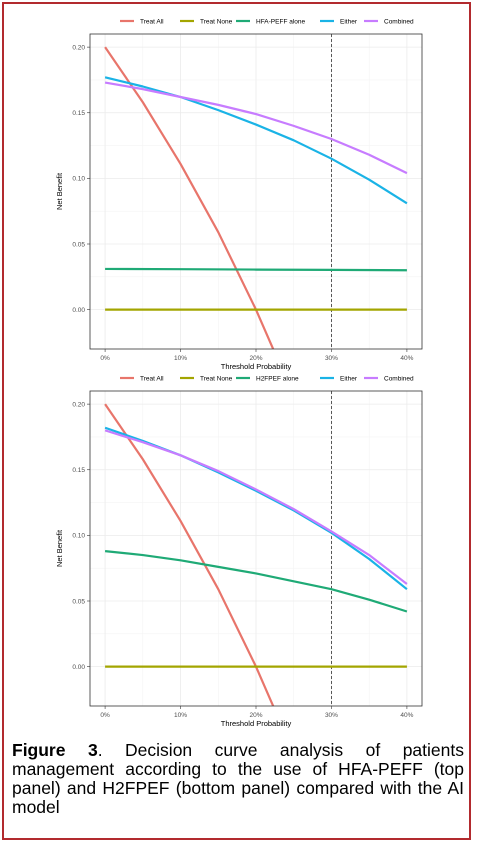 This screenshot has width=477, height=846. I want to click on figure-label: Figure 3, so click(55, 750).